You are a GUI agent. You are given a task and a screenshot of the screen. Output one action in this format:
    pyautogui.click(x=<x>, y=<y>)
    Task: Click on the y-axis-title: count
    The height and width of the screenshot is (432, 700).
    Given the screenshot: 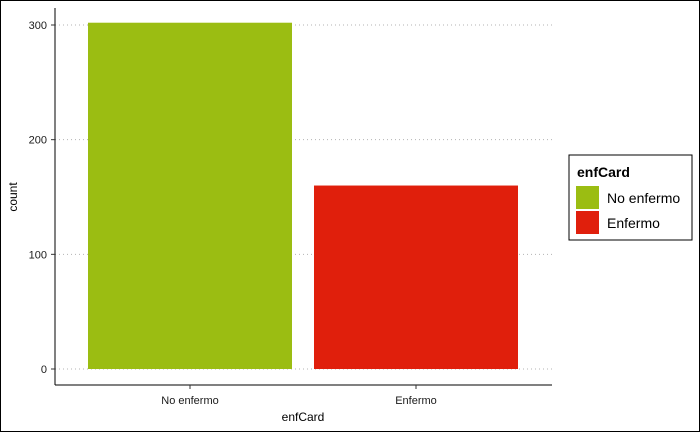 What is the action you would take?
    pyautogui.click(x=13, y=197)
    